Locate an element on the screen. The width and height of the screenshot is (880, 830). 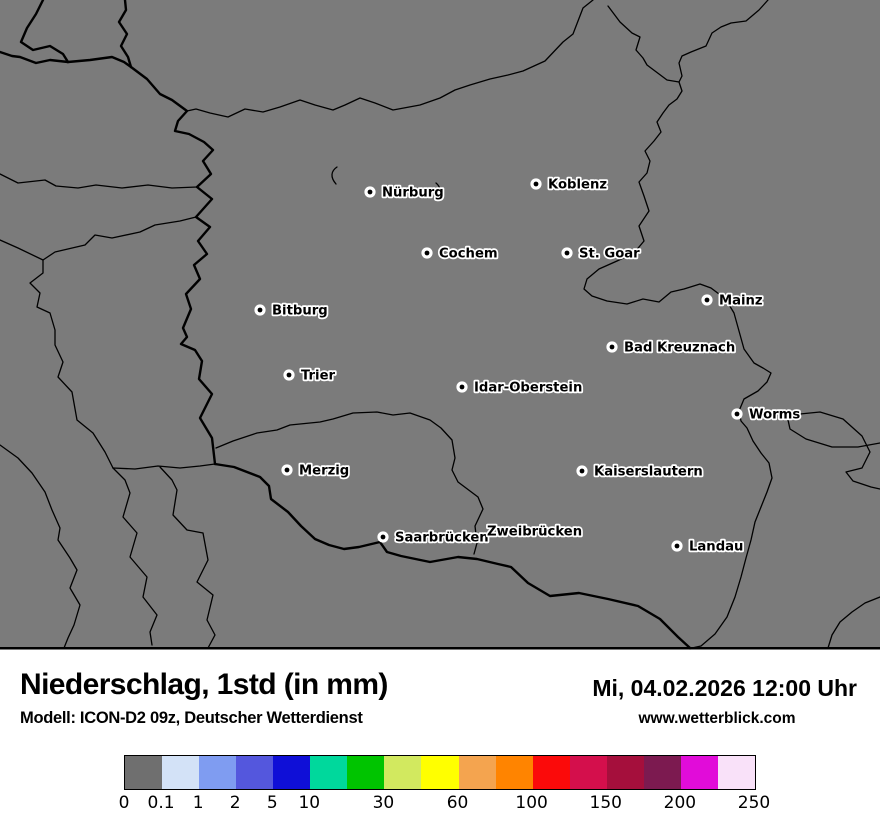
city-label-bitburg: Bitburg is located at coordinates (300, 311).